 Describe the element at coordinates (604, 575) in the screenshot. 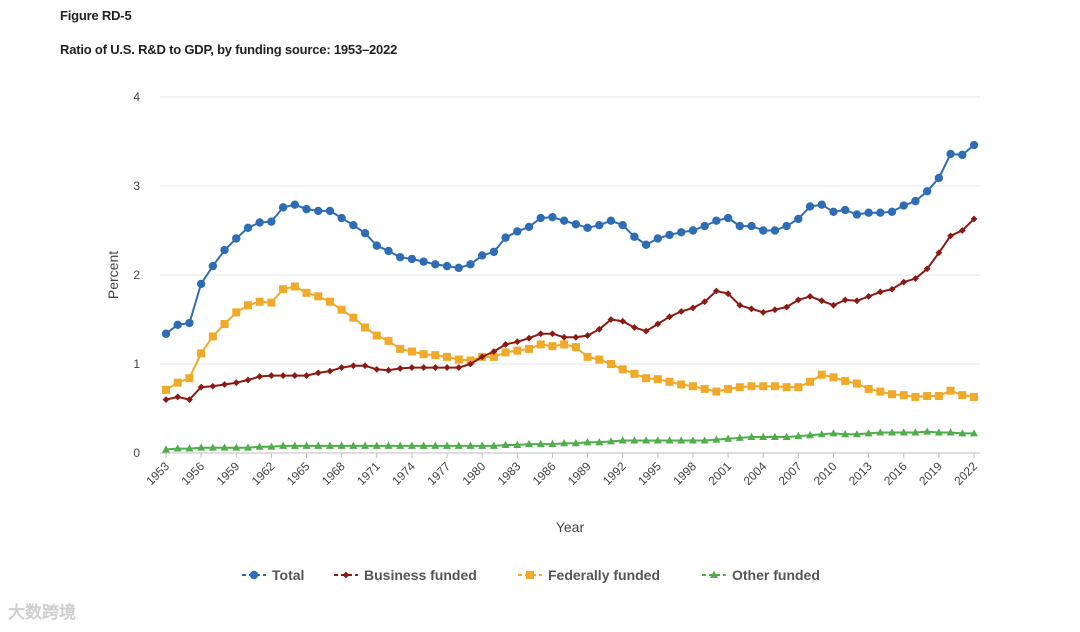

I see `legend-label: Federally funded` at that location.